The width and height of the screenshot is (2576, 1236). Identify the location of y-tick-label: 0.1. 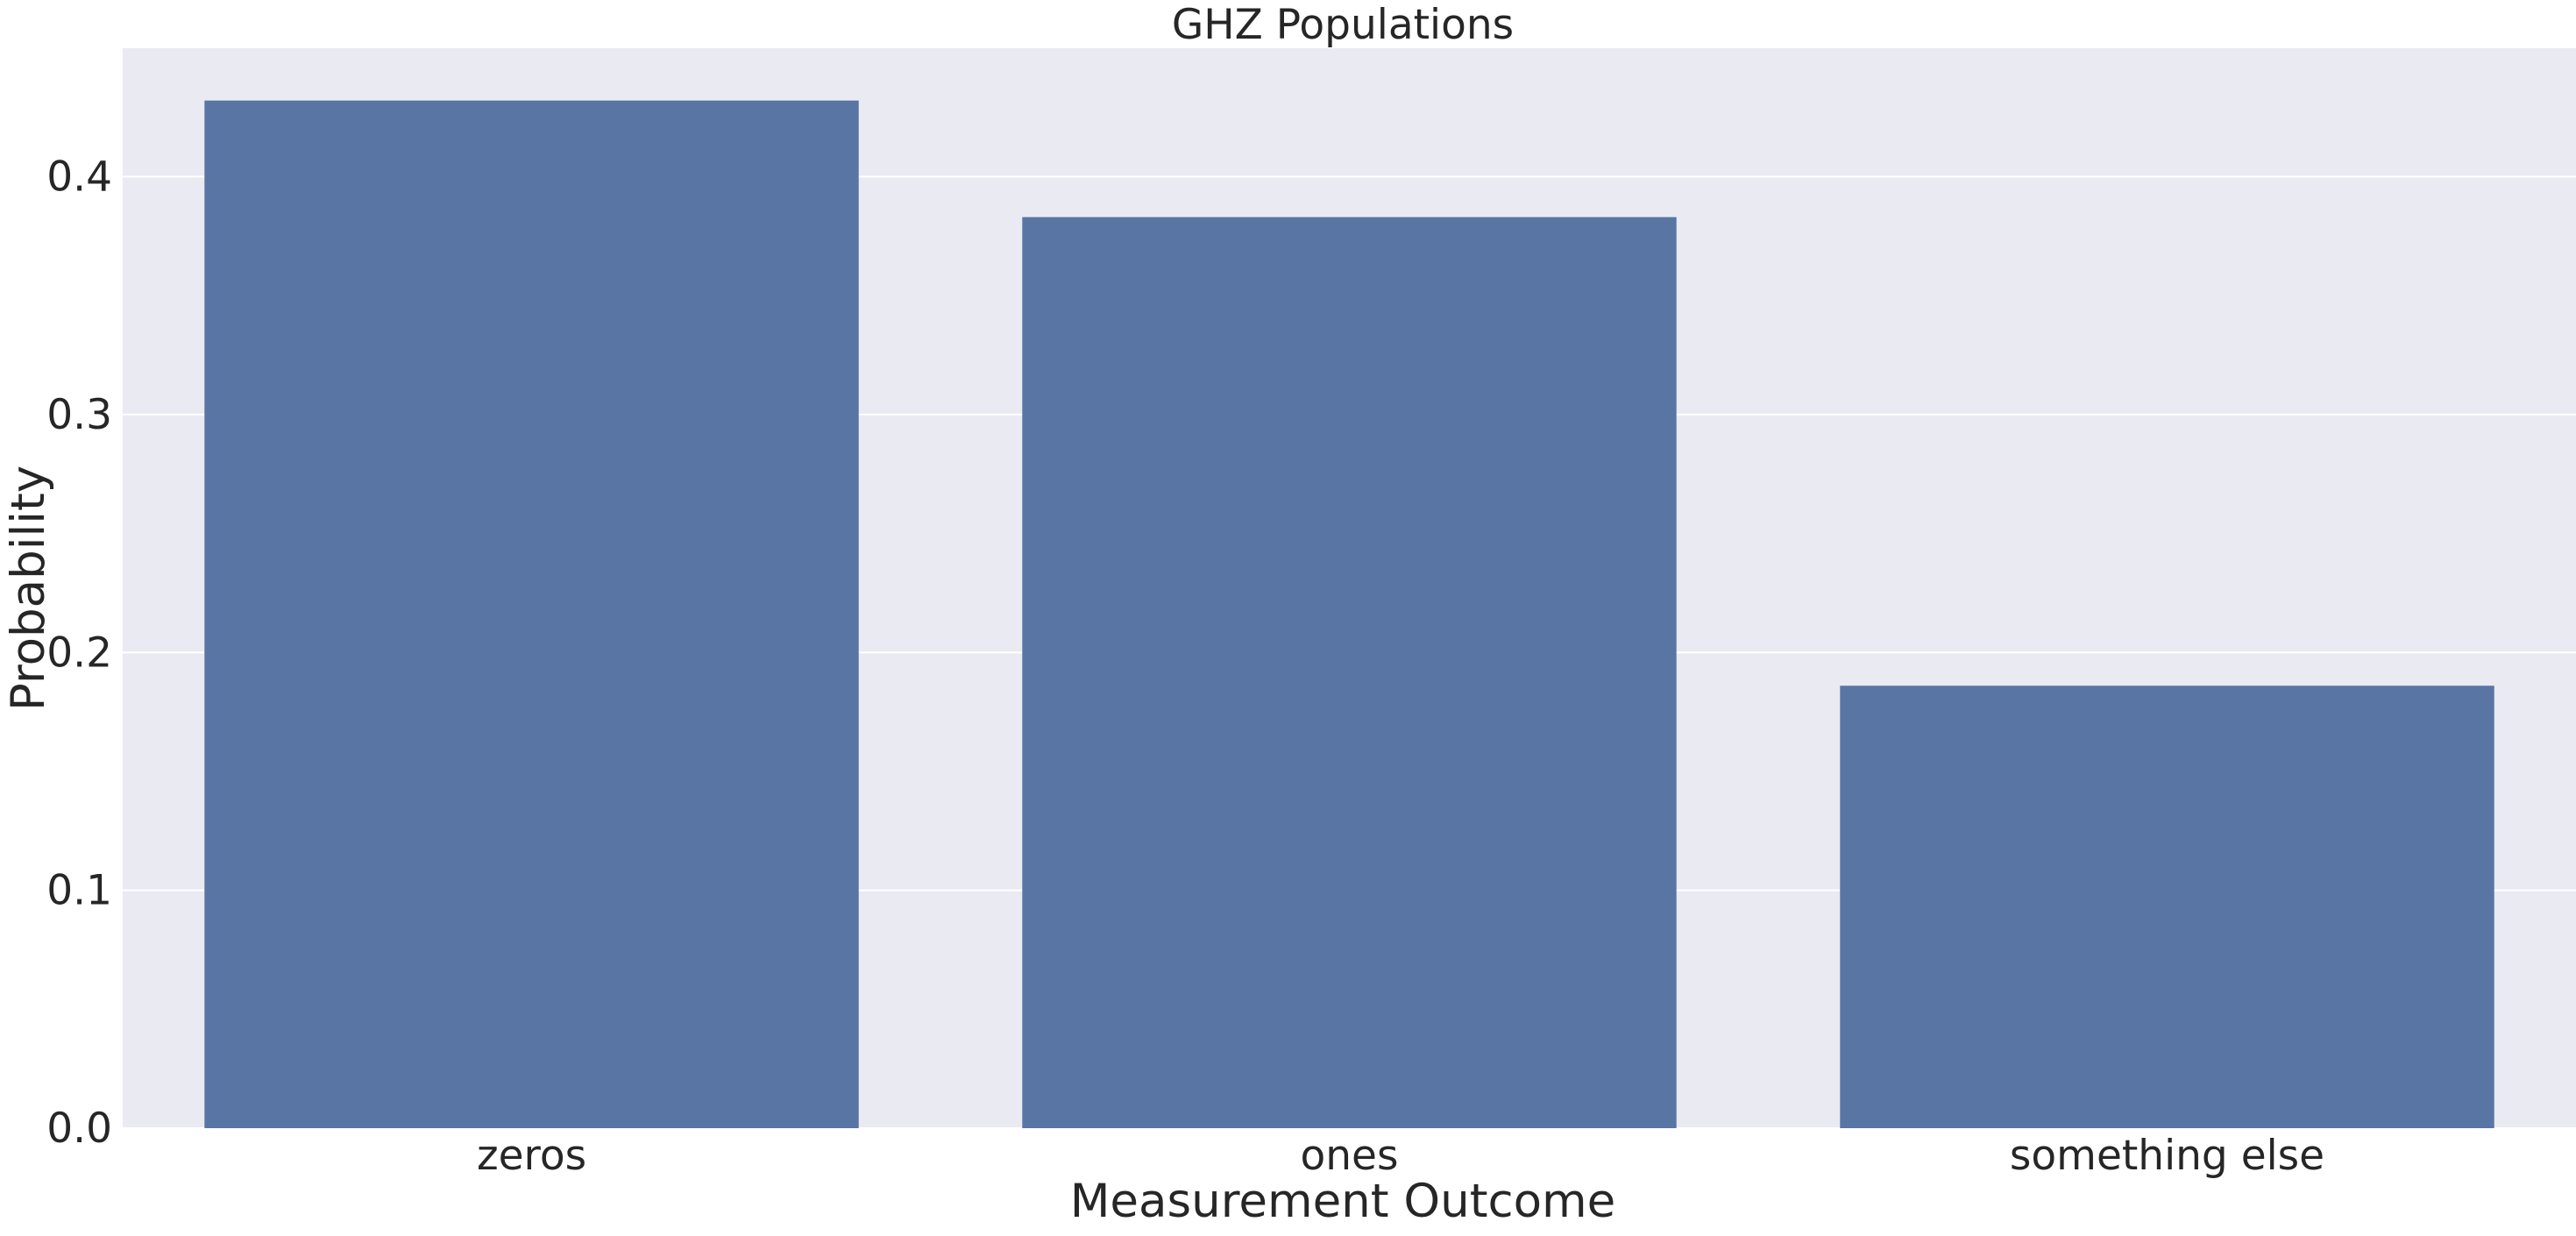
(79, 891).